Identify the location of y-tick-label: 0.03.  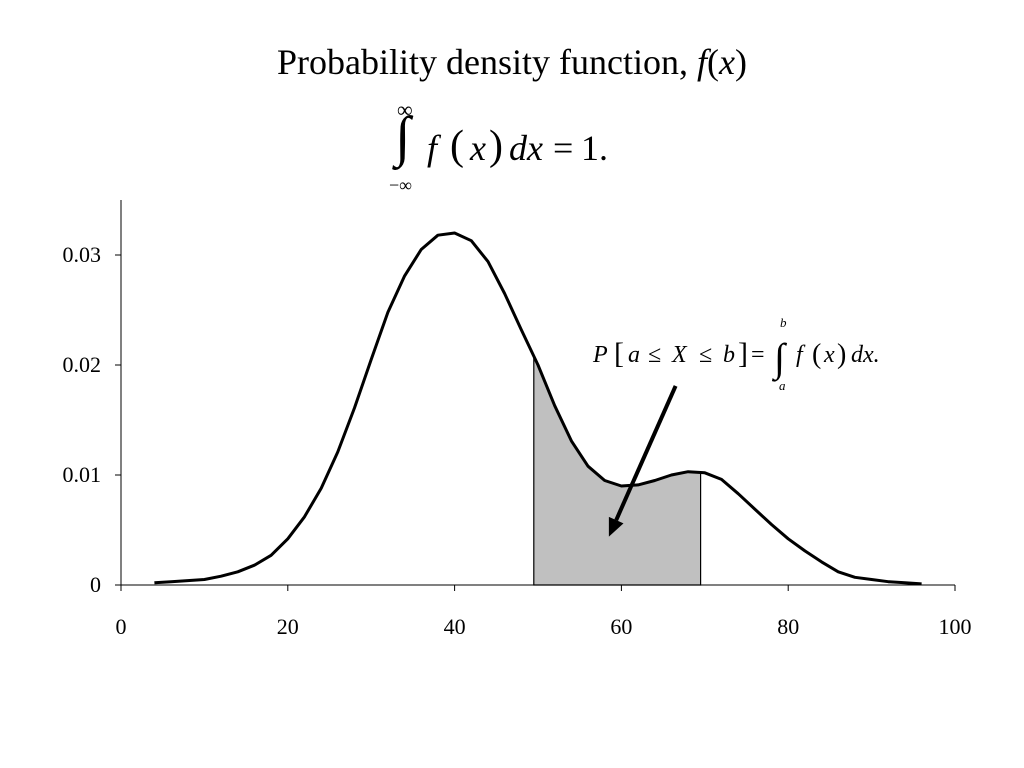
(82, 254).